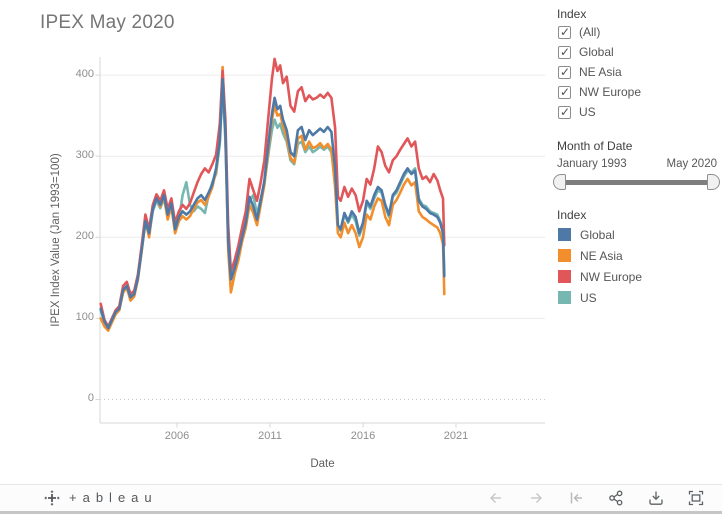  Describe the element at coordinates (588, 297) in the screenshot. I see `legend-label: US` at that location.